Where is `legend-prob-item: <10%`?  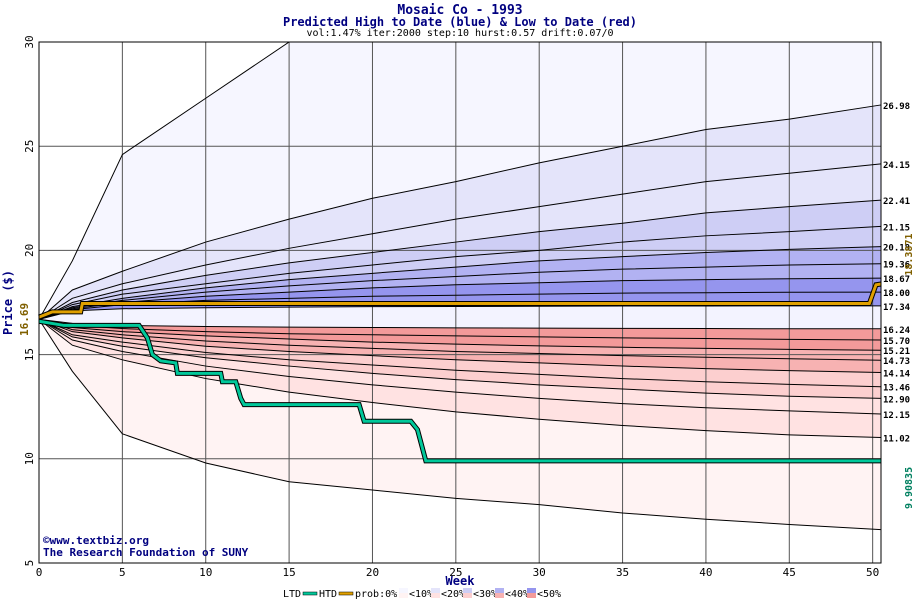
legend-prob-item: <10% is located at coordinates (421, 594).